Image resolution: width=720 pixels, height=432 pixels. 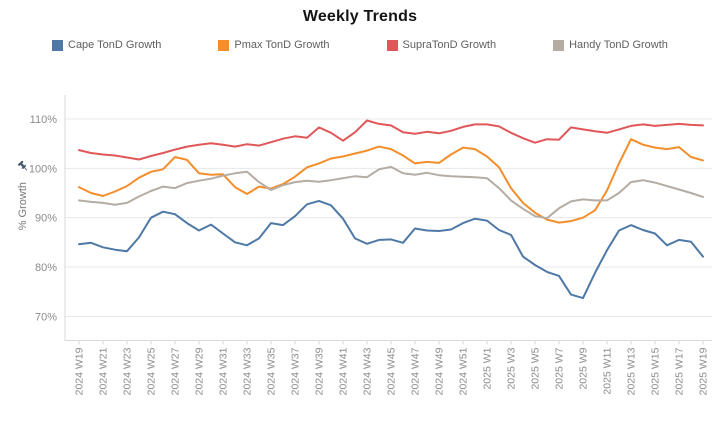 What do you see at coordinates (23, 169) in the screenshot?
I see `pin-icon` at bounding box center [23, 169].